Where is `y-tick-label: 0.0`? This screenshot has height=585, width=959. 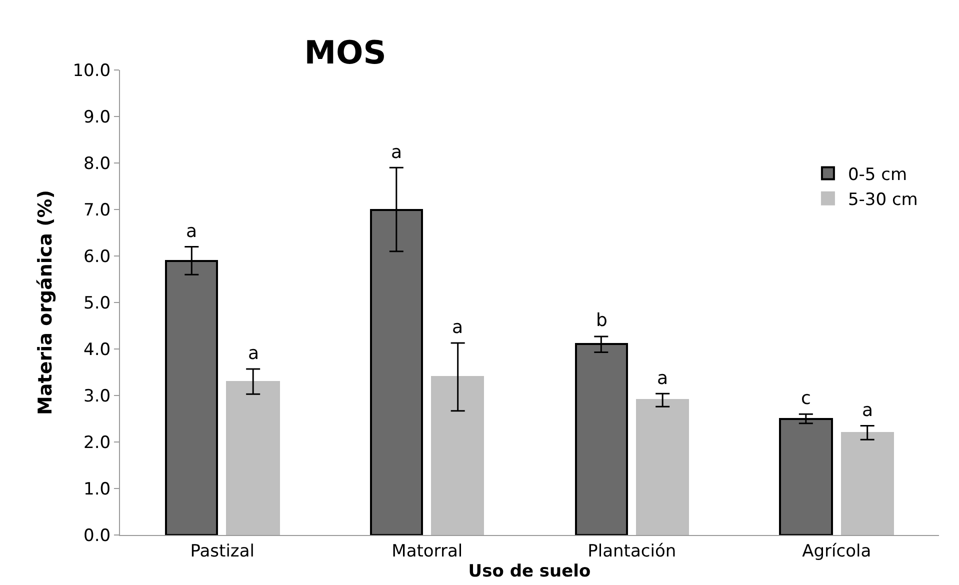 y-tick-label: 0.0 is located at coordinates (97, 536).